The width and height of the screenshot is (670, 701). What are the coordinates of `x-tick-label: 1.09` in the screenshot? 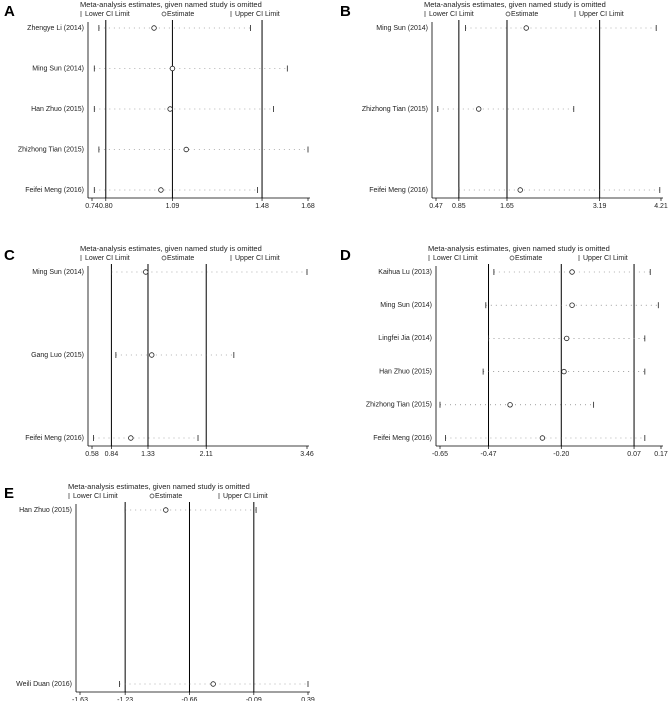 It's located at (173, 206).